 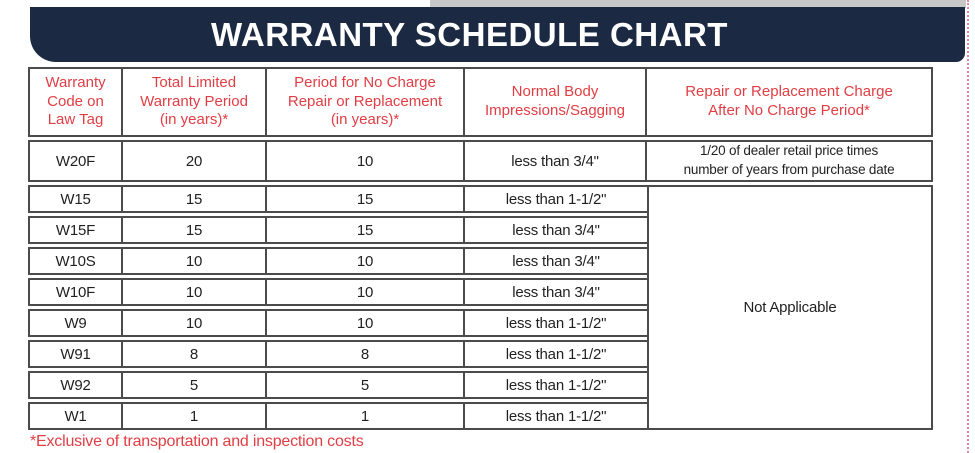 What do you see at coordinates (75, 416) in the screenshot?
I see `cell-warranty-code: W1` at bounding box center [75, 416].